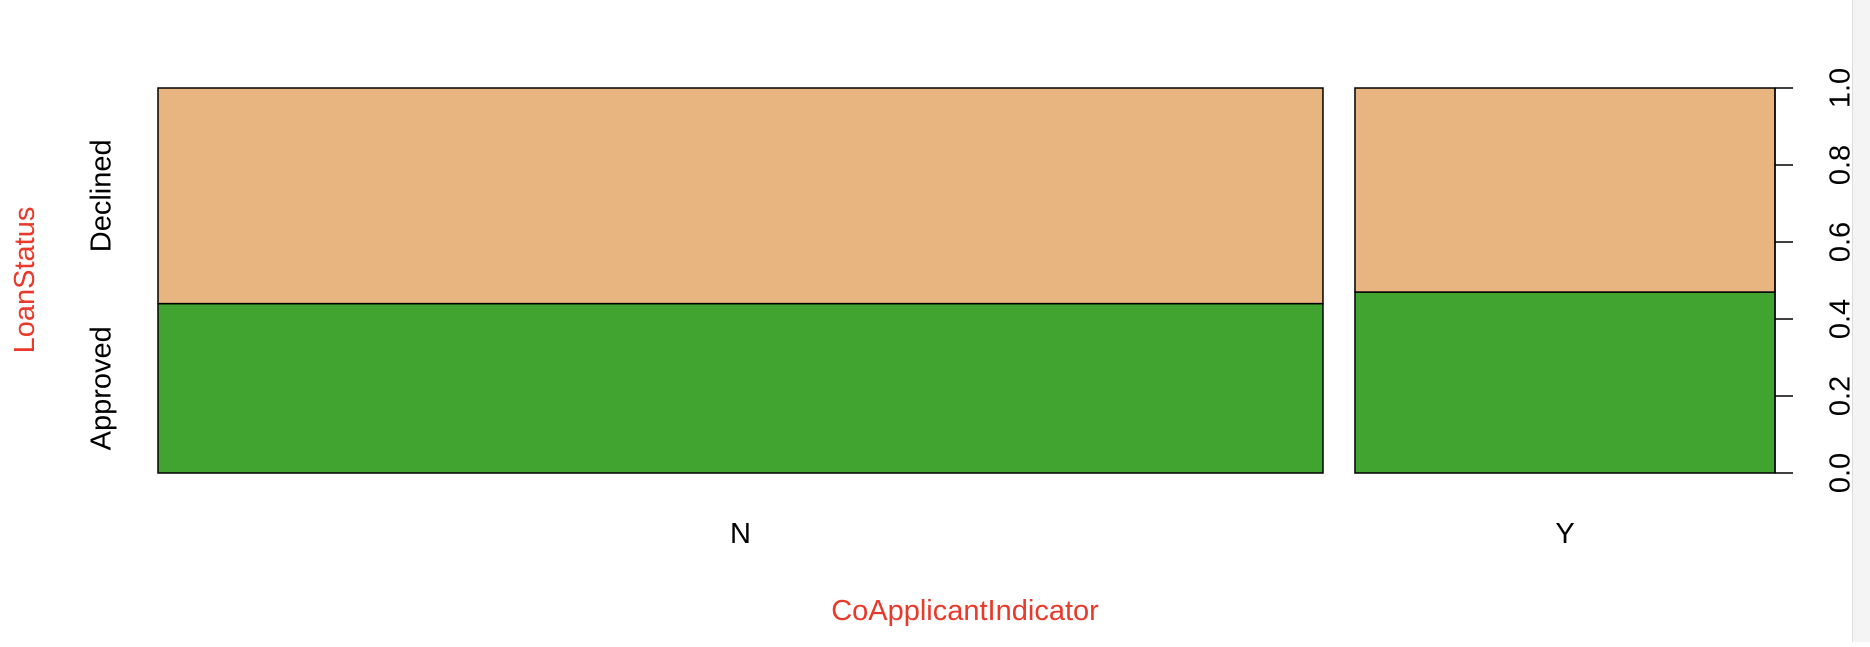 The width and height of the screenshot is (1870, 647). Describe the element at coordinates (965, 611) in the screenshot. I see `x-axis-label: CoApplicantIndicator` at that location.